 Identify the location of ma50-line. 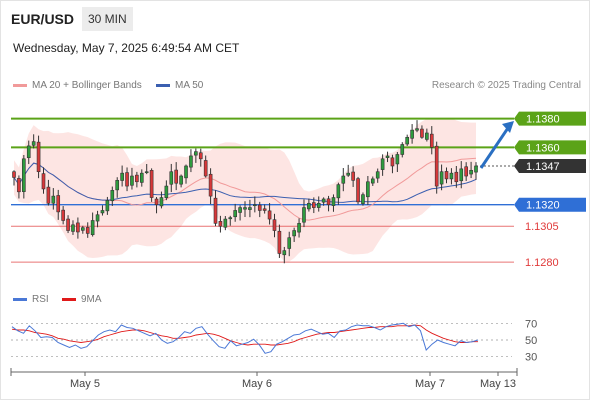
(245, 182).